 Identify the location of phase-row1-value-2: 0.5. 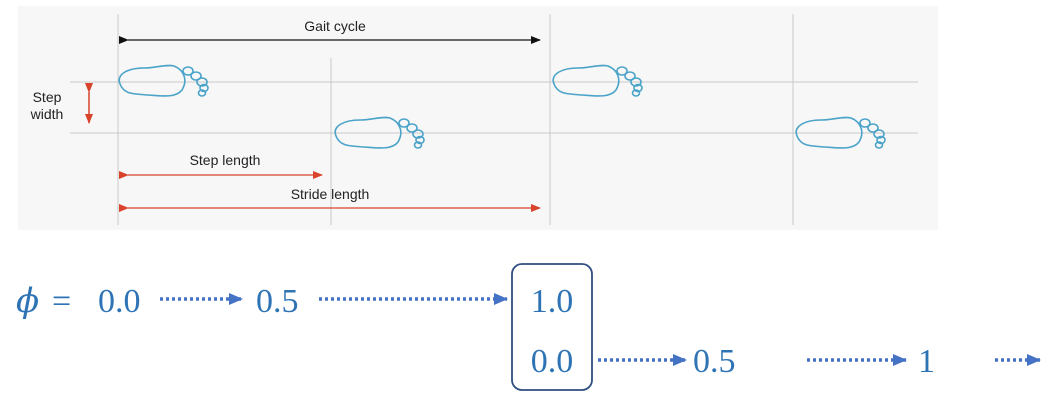
(277, 301).